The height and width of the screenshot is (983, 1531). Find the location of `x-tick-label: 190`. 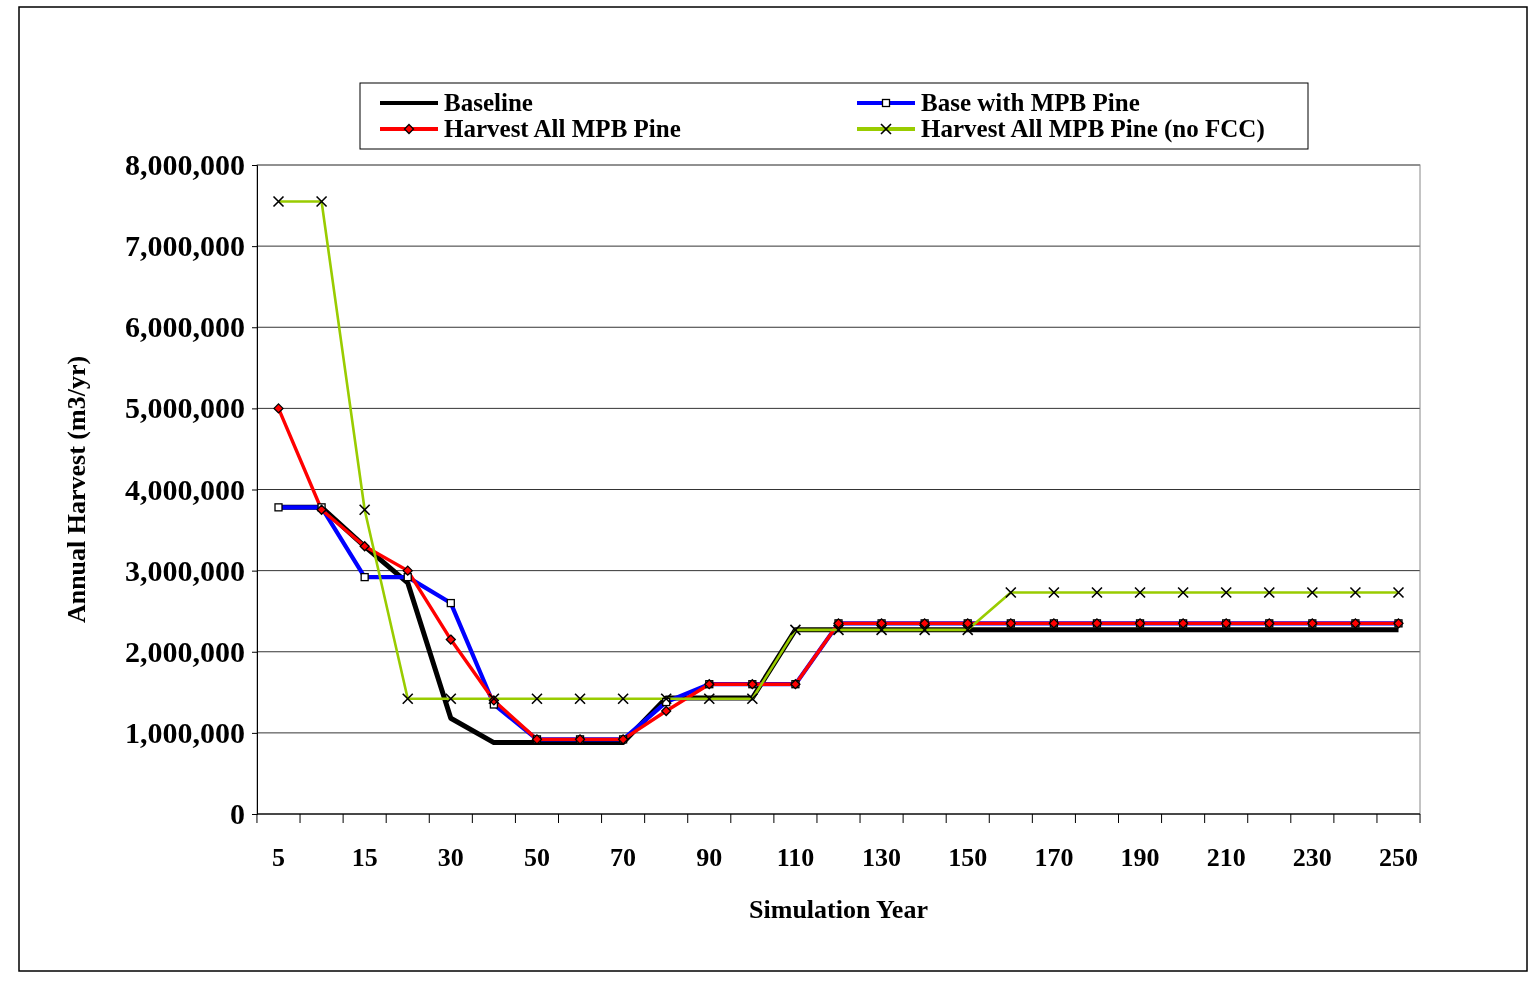

x-tick-label: 190 is located at coordinates (1140, 857).